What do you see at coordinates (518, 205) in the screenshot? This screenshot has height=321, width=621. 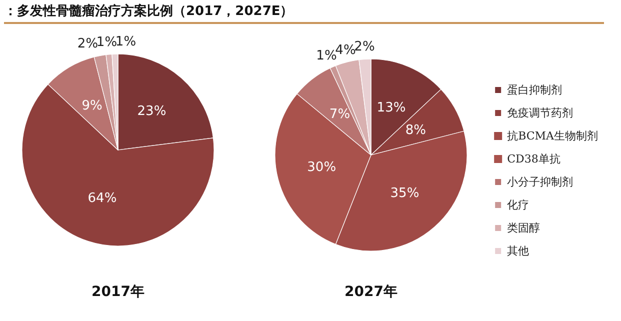 I see `legend-label: 化疗` at bounding box center [518, 205].